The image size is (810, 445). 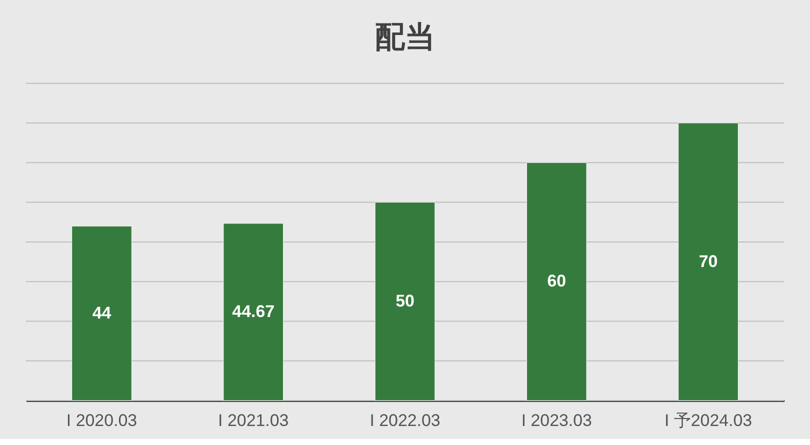 I want to click on data-label: 44.67, so click(x=253, y=311).